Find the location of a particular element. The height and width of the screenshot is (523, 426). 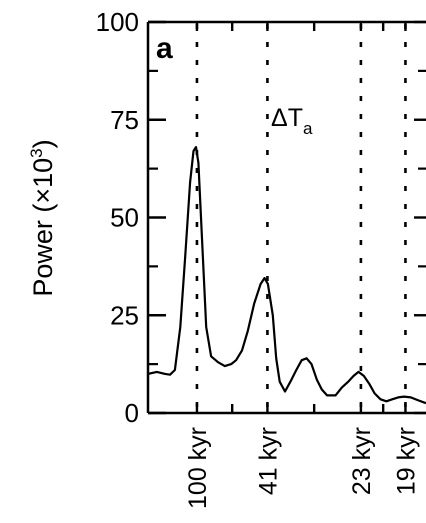

category-label-0: 100 kyr is located at coordinates (198, 468).